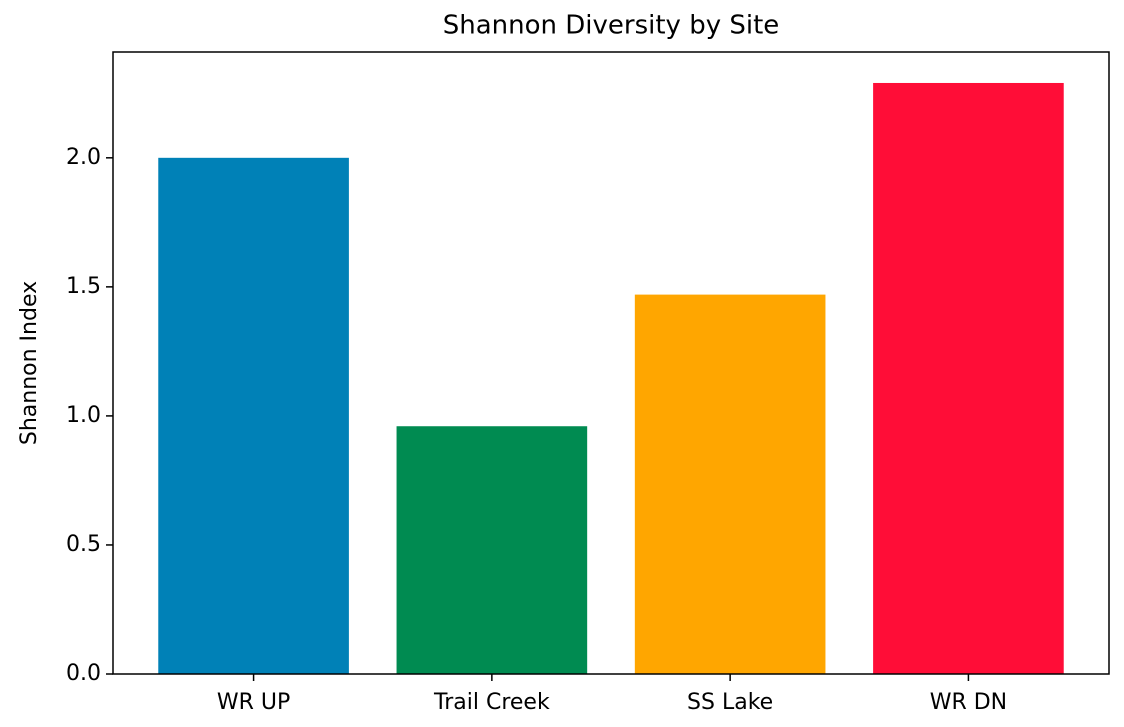  What do you see at coordinates (611, 26) in the screenshot?
I see `chart-title: Shannon Diversity by Site` at bounding box center [611, 26].